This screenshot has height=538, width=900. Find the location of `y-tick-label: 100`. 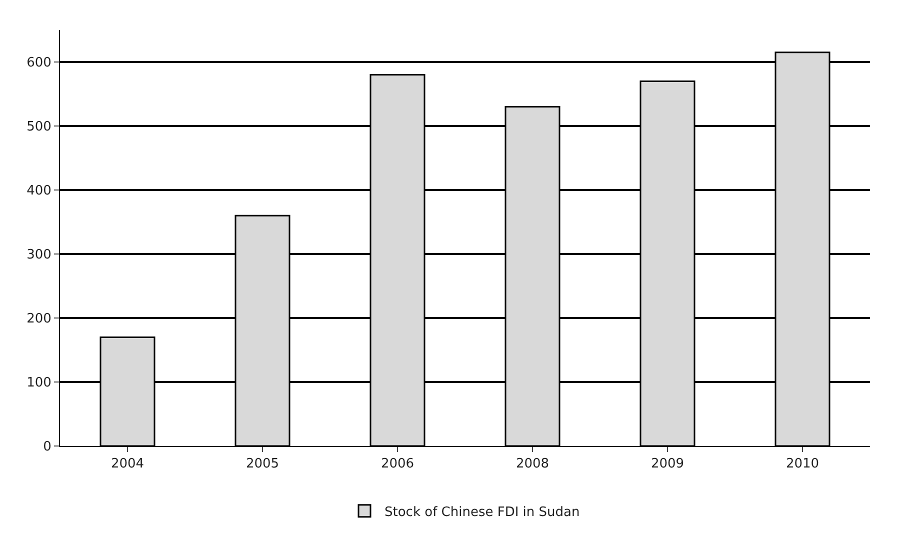

y-tick-label: 100 is located at coordinates (39, 383).